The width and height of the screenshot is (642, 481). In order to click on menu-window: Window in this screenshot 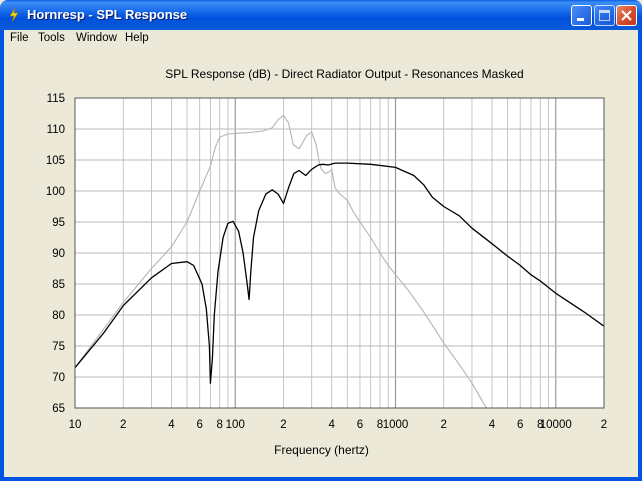, I will do `click(96, 38)`.